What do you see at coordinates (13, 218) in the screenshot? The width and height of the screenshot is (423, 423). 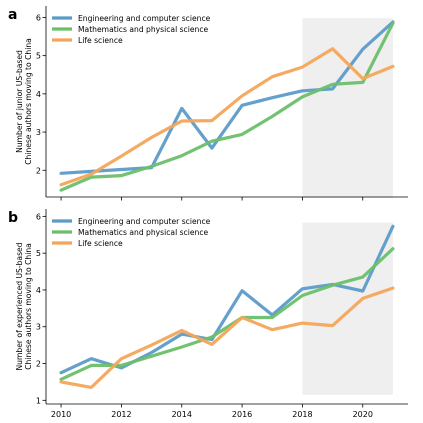 I see `panel-label: b` at bounding box center [13, 218].